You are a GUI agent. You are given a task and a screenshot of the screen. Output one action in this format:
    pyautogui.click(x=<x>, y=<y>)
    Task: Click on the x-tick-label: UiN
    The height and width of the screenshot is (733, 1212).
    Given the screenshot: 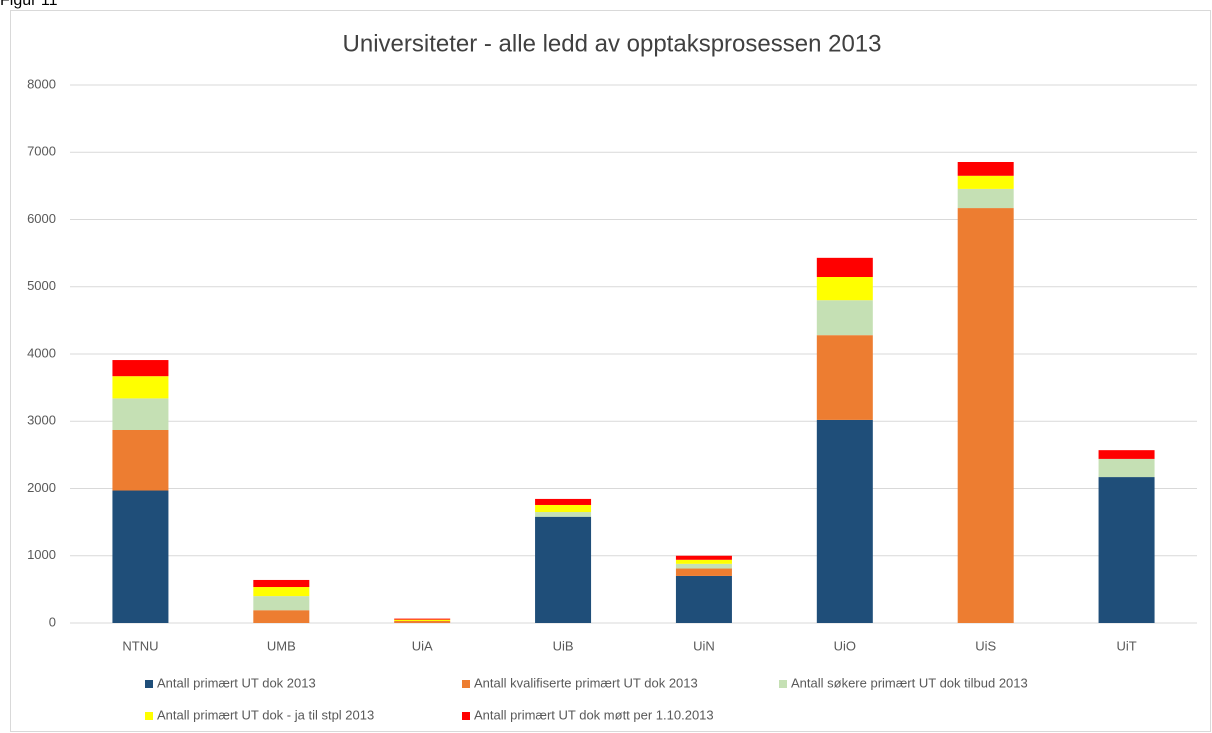 What is the action you would take?
    pyautogui.click(x=704, y=645)
    